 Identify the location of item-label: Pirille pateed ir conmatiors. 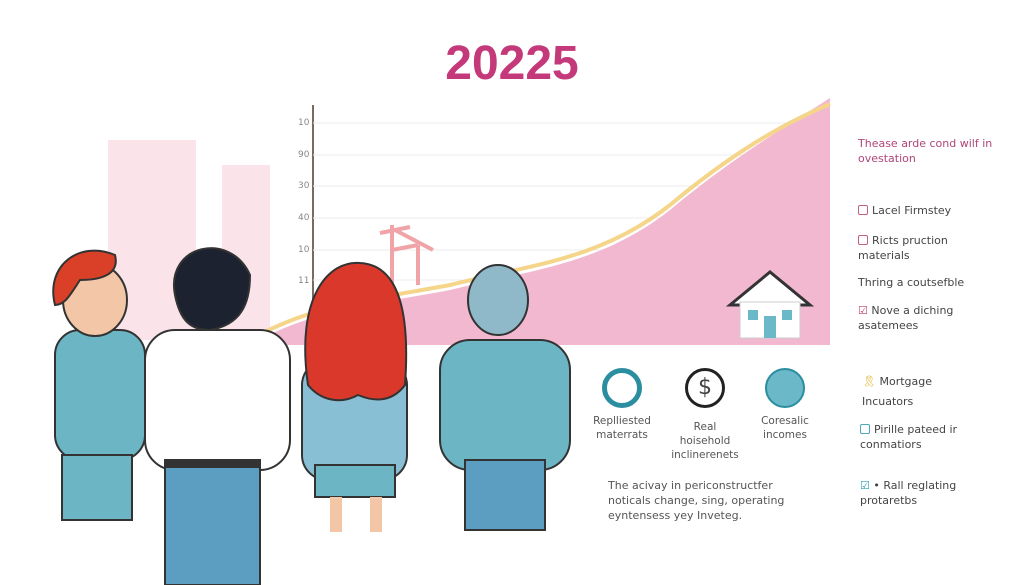
(909, 437).